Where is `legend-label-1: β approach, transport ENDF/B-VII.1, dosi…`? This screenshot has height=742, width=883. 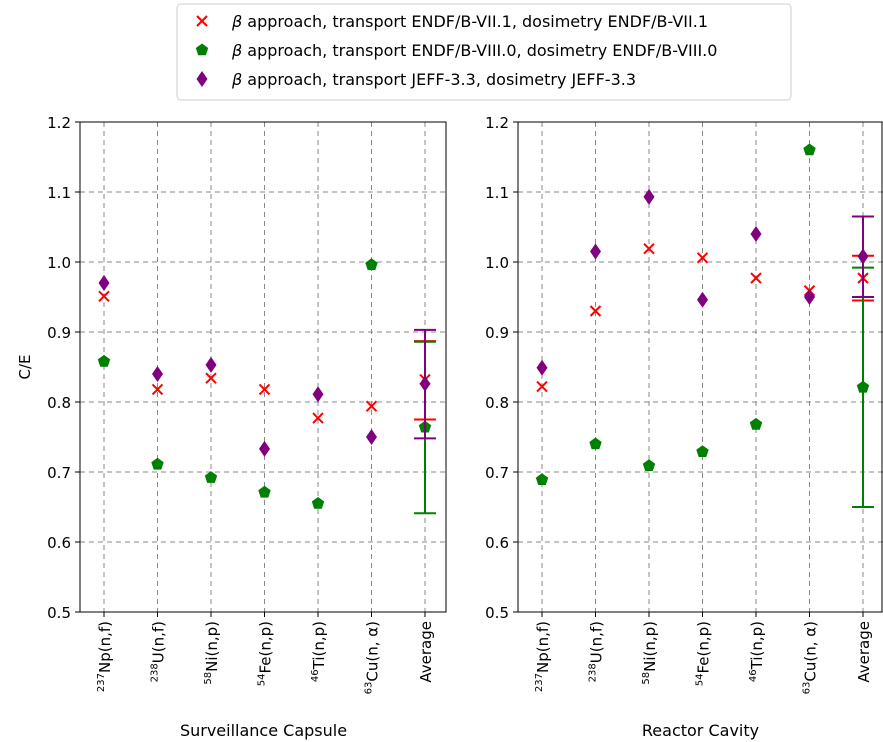 legend-label-1: β approach, transport ENDF/B-VII.1, dosi… is located at coordinates (469, 21).